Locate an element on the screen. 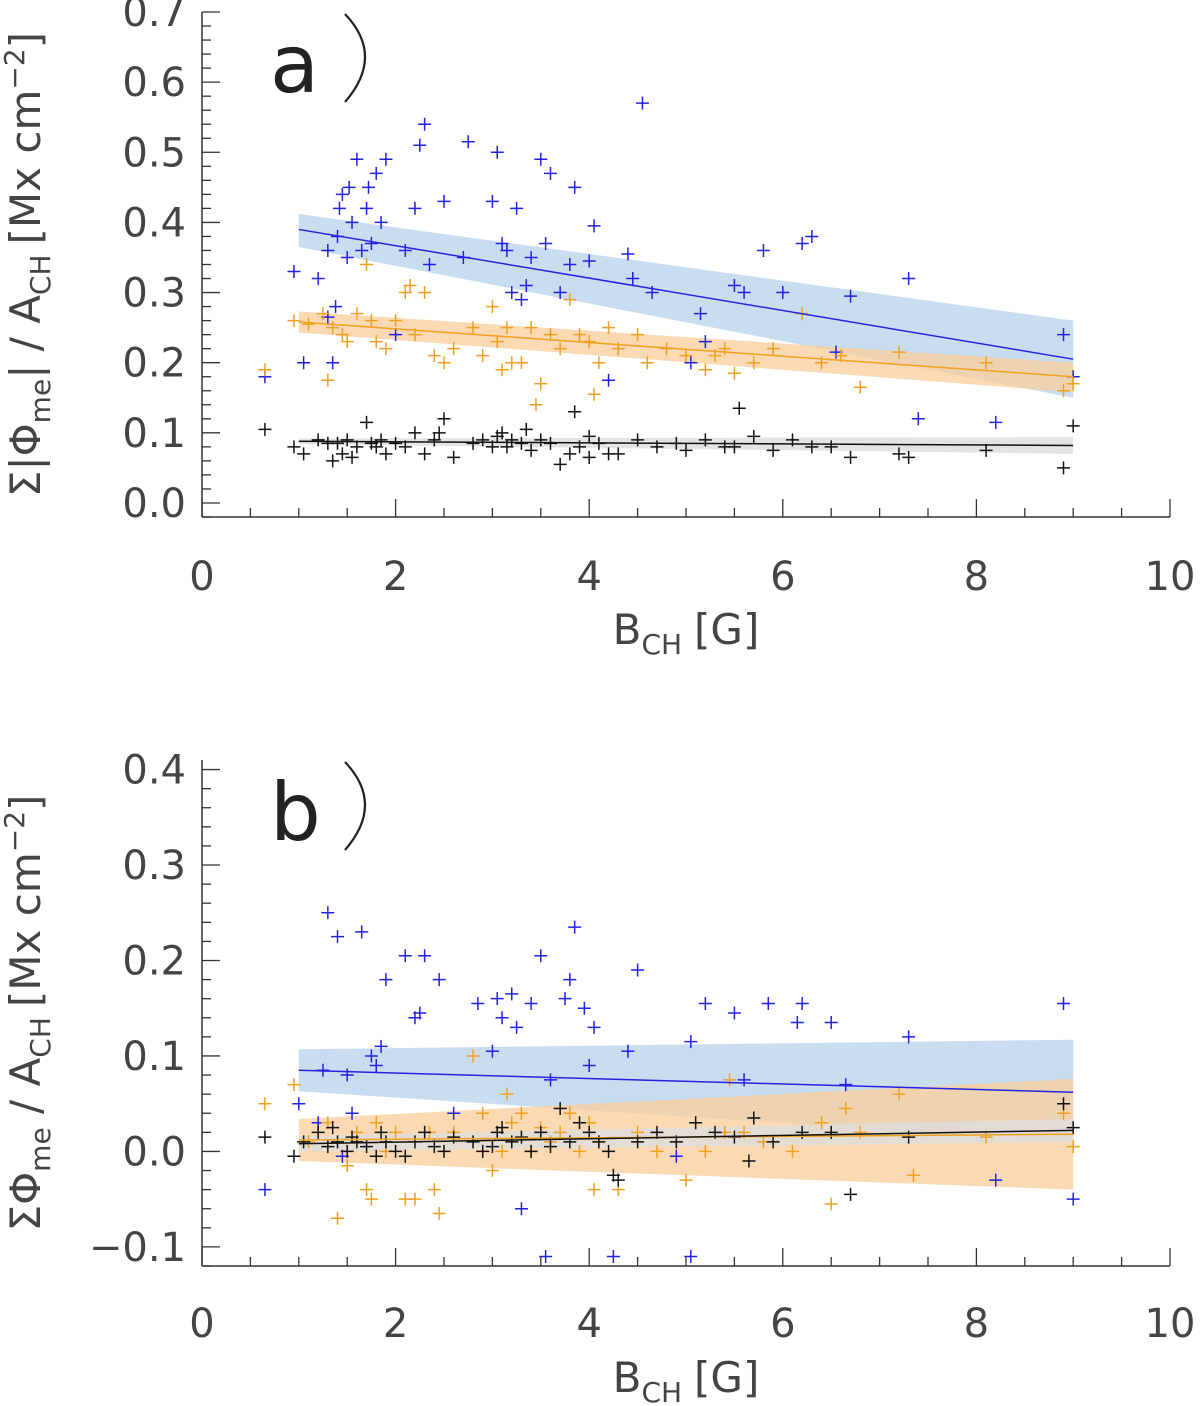 The height and width of the screenshot is (1406, 1200). x-tick-label: 4 is located at coordinates (588, 577).